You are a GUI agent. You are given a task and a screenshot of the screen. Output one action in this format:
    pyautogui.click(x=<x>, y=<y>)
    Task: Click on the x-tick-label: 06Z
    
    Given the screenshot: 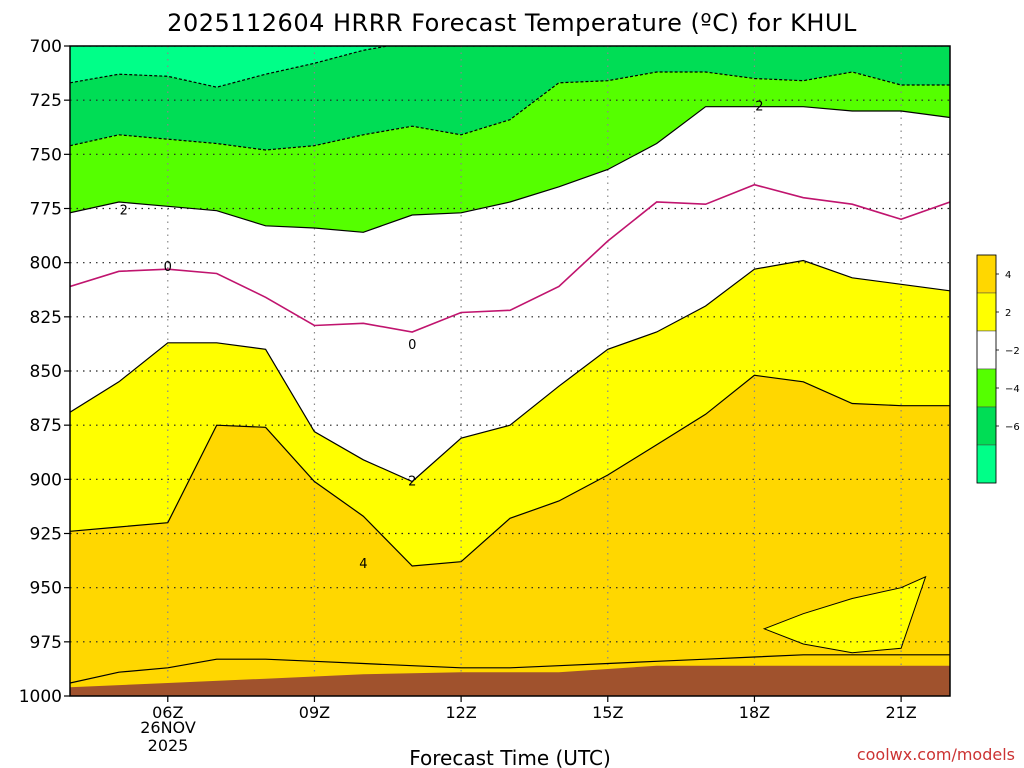 What is the action you would take?
    pyautogui.click(x=167, y=712)
    